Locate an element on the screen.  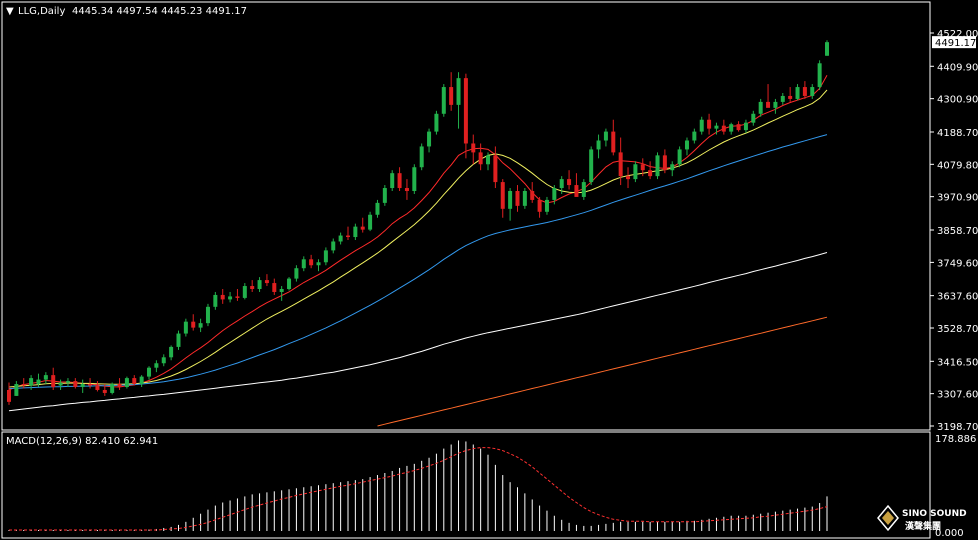
logo-inner-icon is located at coordinates (888, 518).